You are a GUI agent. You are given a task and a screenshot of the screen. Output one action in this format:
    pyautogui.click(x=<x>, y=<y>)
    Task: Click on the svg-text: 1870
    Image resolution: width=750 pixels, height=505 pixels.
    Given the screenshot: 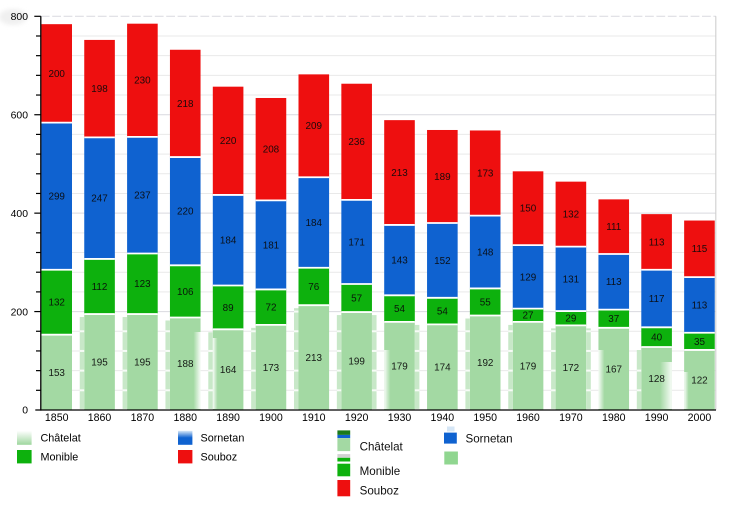 What is the action you would take?
    pyautogui.click(x=143, y=418)
    